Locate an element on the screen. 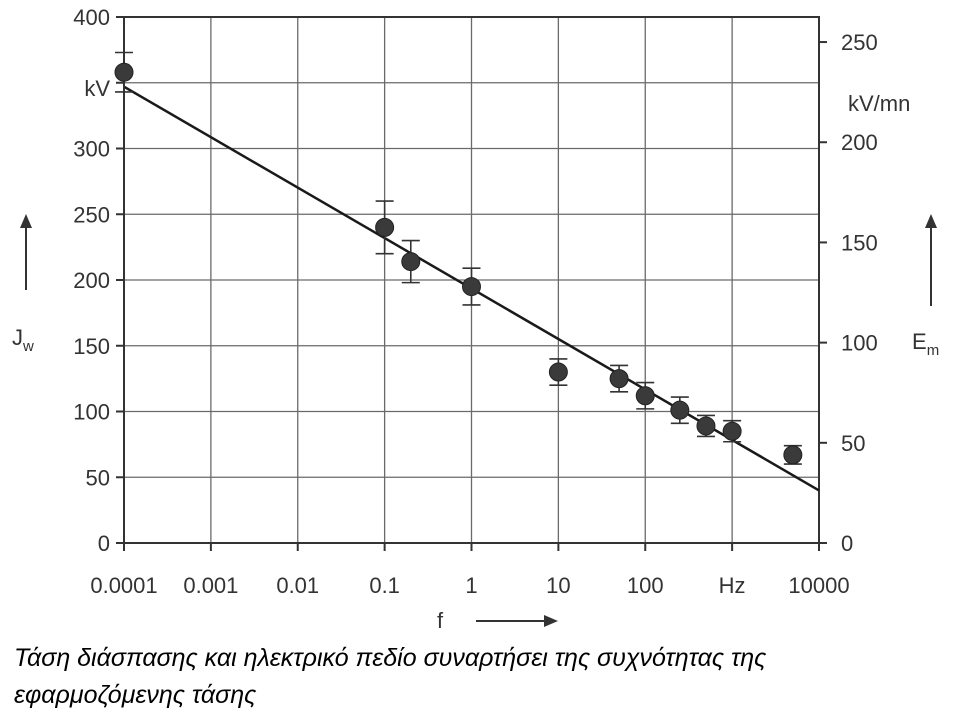 The width and height of the screenshot is (960, 720). y2-tick-label: 250 is located at coordinates (859, 42).